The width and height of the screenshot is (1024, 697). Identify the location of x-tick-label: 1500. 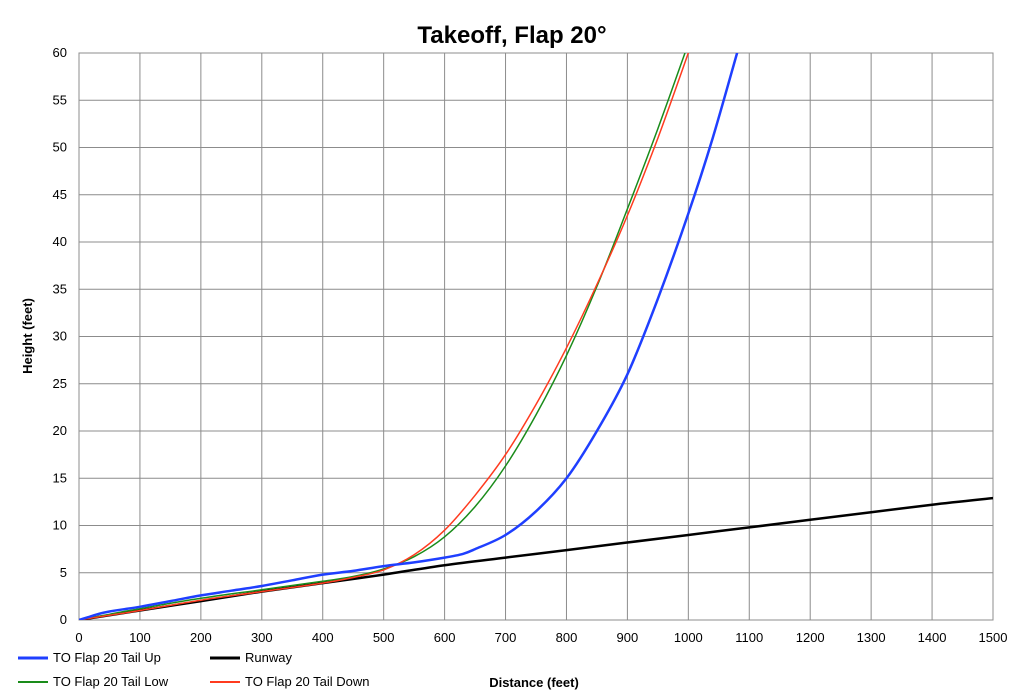
(993, 637).